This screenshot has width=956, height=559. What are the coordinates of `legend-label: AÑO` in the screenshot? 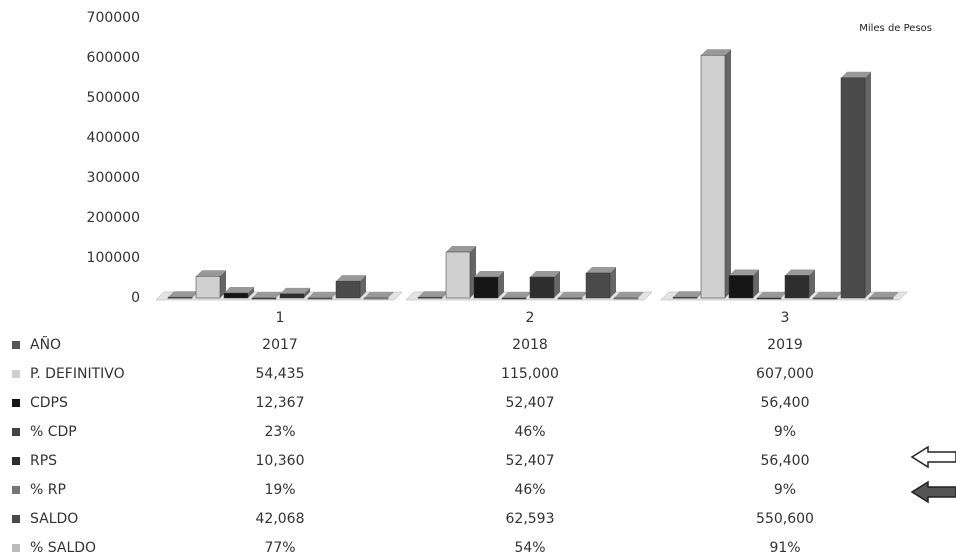 It's located at (45, 344).